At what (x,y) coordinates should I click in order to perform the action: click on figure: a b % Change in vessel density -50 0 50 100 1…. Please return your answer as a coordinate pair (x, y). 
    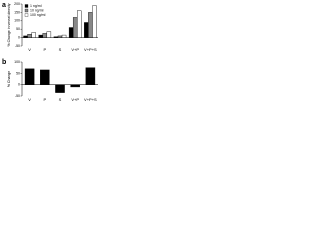
    Looking at the image, I should click on (50, 52).